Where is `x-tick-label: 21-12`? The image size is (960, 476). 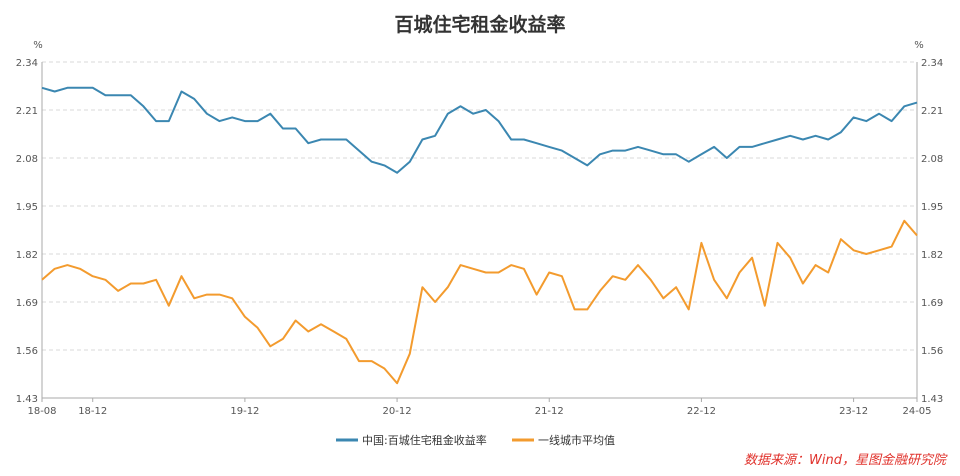 x-tick-label: 21-12 is located at coordinates (549, 411).